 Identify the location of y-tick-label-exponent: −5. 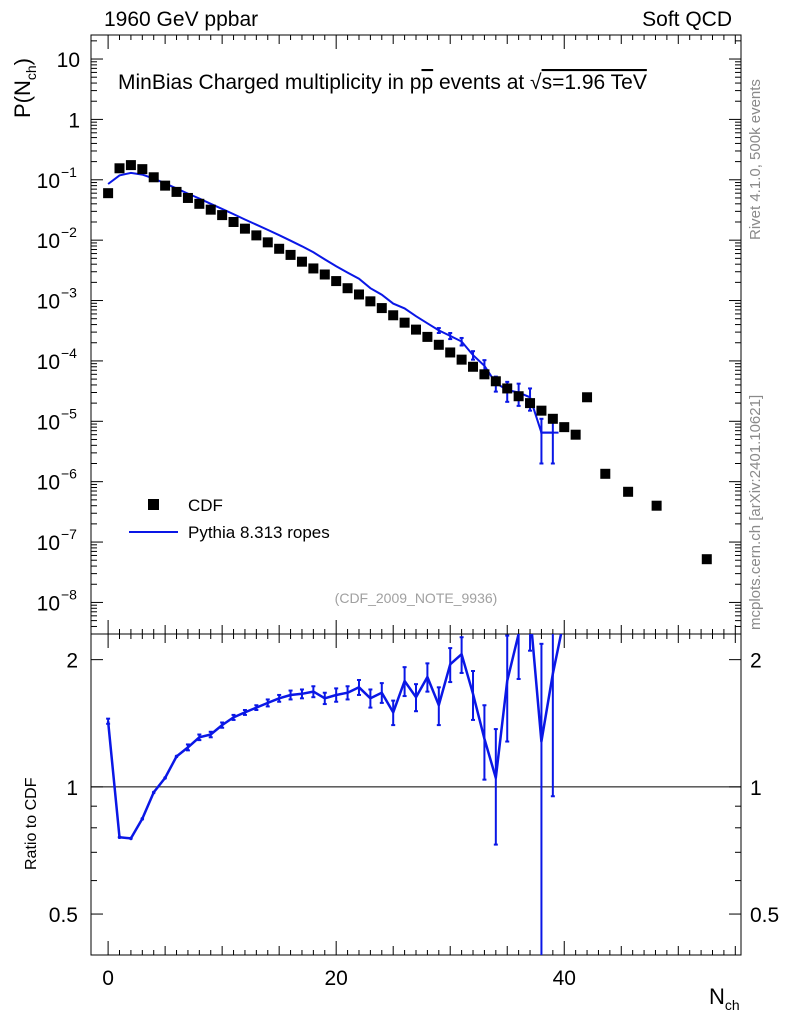
(69, 413).